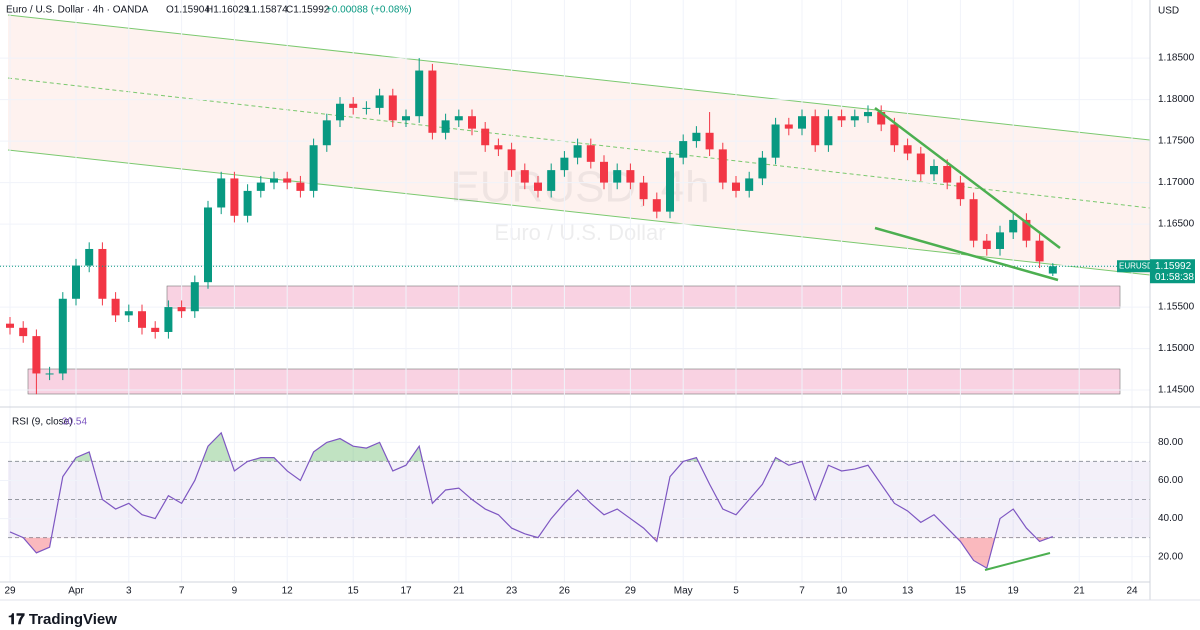 This screenshot has height=630, width=1200. What do you see at coordinates (308, 10) in the screenshot?
I see `header-close: C1.15992` at bounding box center [308, 10].